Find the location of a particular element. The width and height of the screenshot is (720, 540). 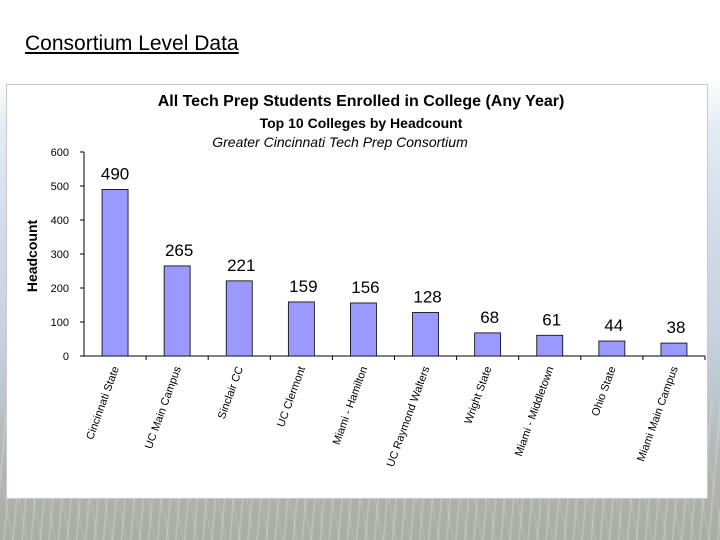

category-label: Miami Main Campus is located at coordinates (658, 413).